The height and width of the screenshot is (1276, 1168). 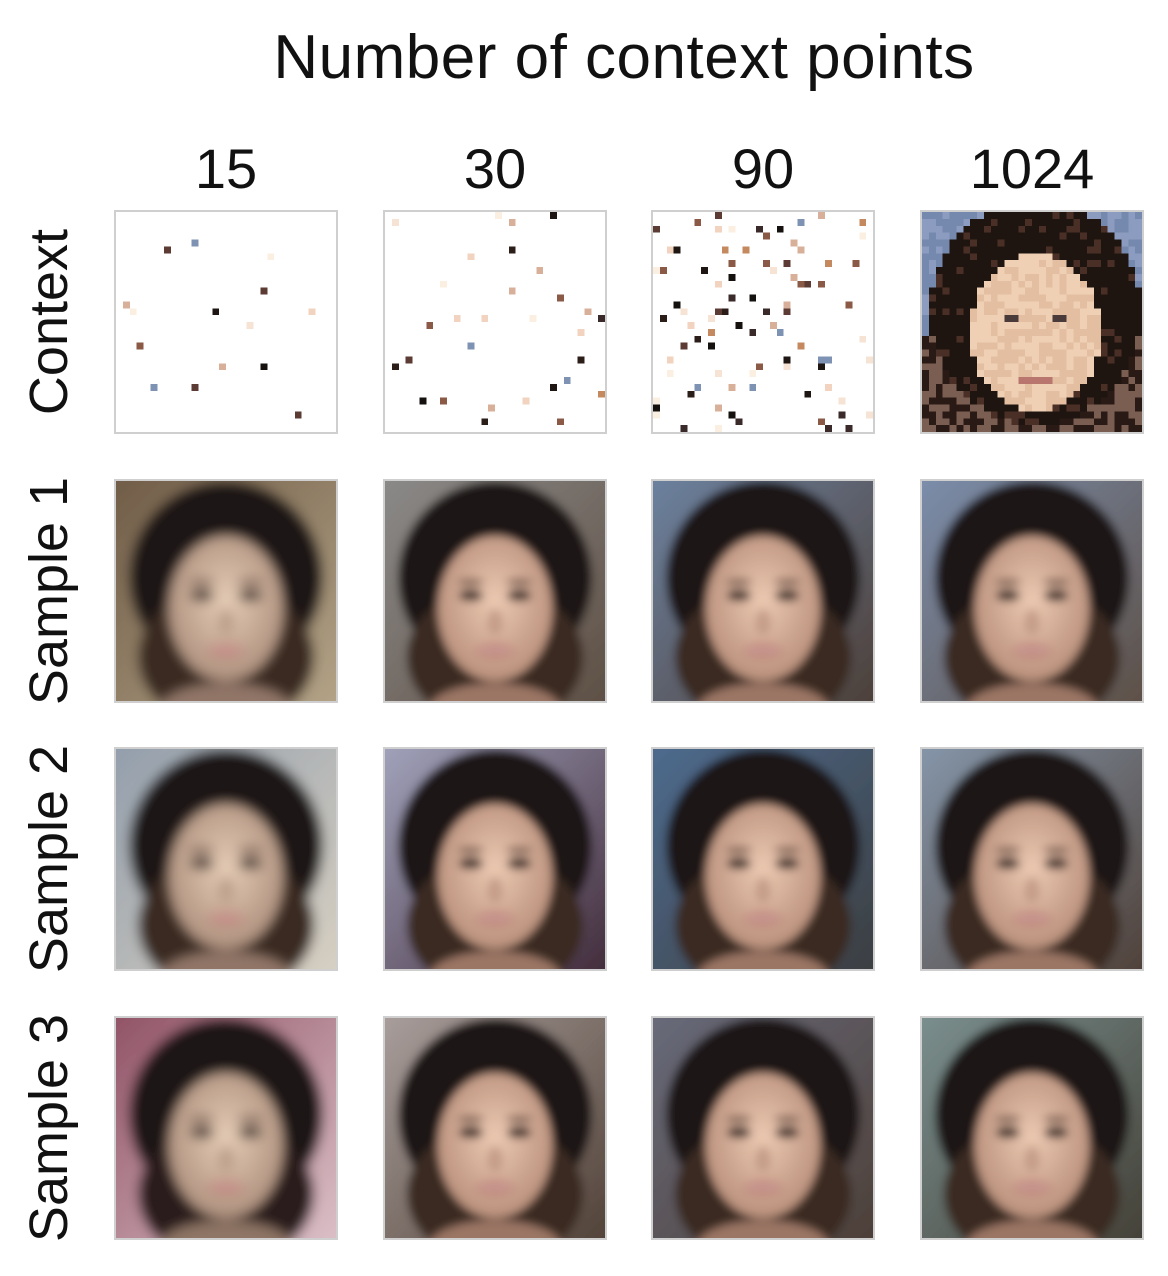 I want to click on figure-title: Number of context points, so click(x=624, y=57).